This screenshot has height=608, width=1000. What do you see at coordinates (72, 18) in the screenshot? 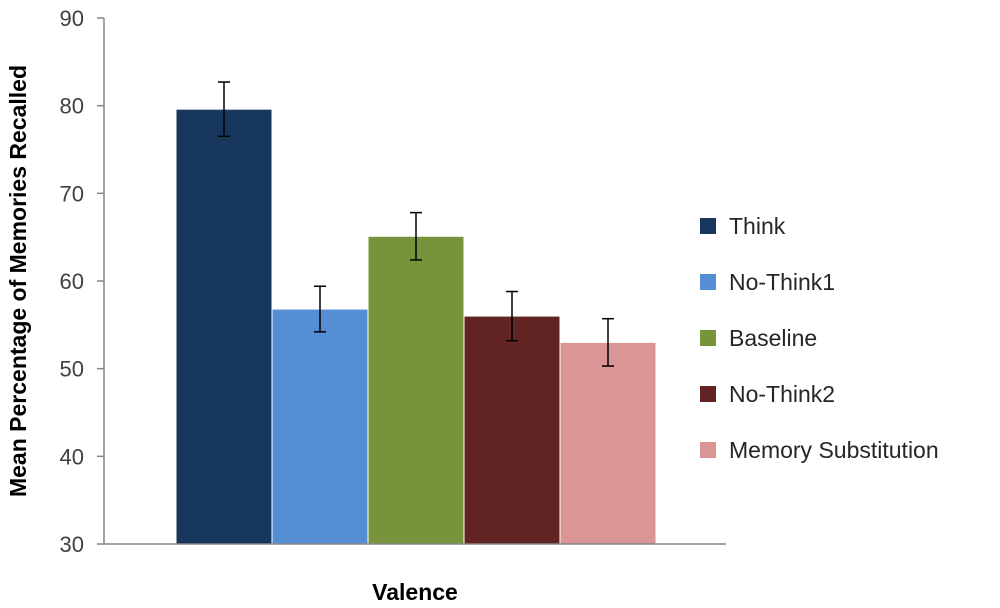
I see `y-tick-label: 90` at bounding box center [72, 18].